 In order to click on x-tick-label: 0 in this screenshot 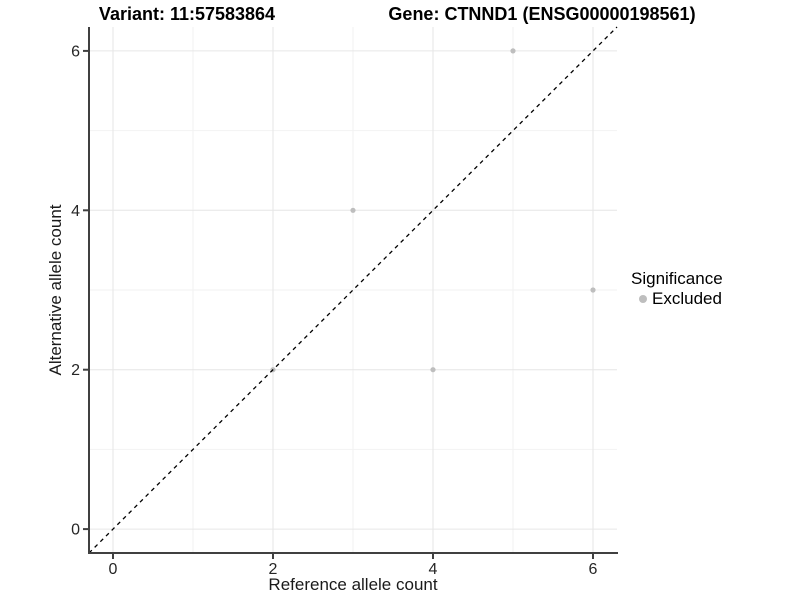, I will do `click(113, 569)`.